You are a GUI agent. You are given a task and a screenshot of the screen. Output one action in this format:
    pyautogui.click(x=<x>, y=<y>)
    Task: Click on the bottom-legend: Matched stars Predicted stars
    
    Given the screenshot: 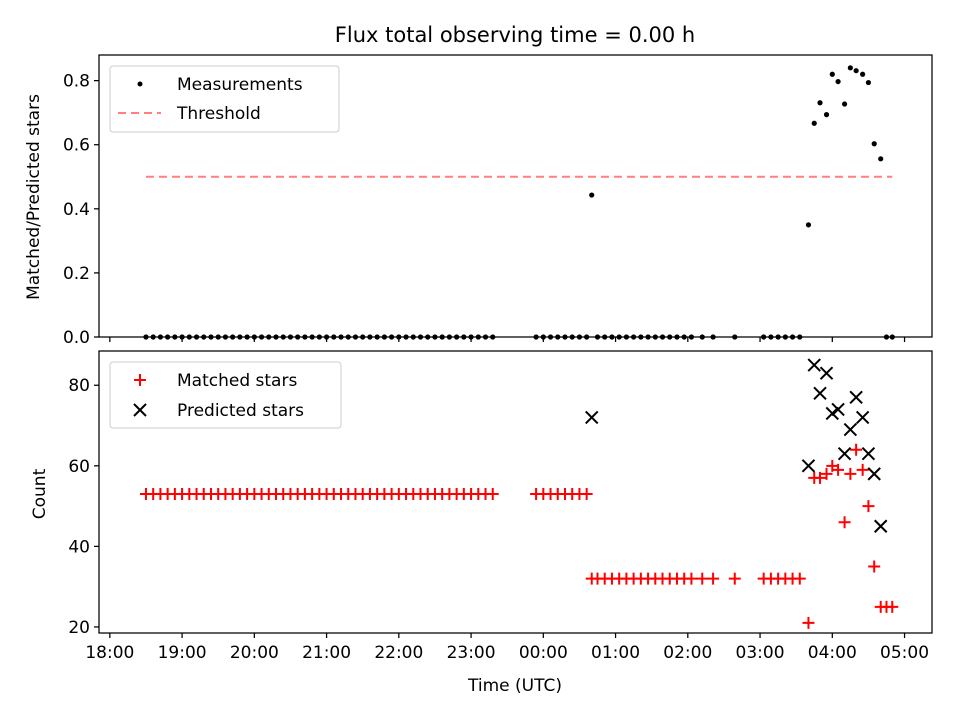 What is the action you would take?
    pyautogui.click(x=225, y=395)
    